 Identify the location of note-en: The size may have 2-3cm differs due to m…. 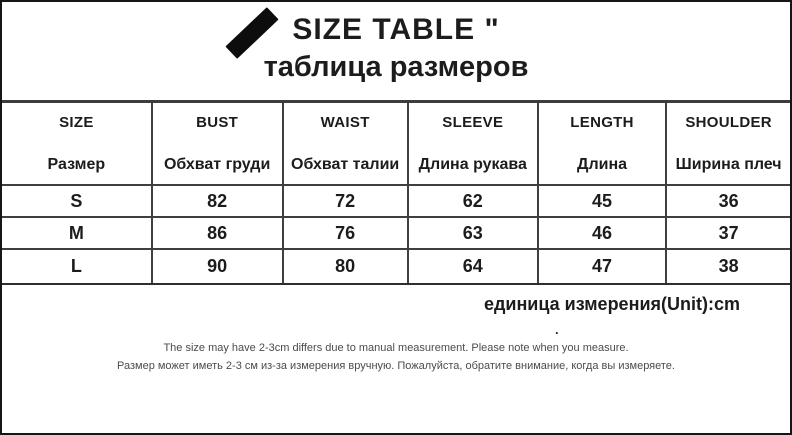
(396, 348).